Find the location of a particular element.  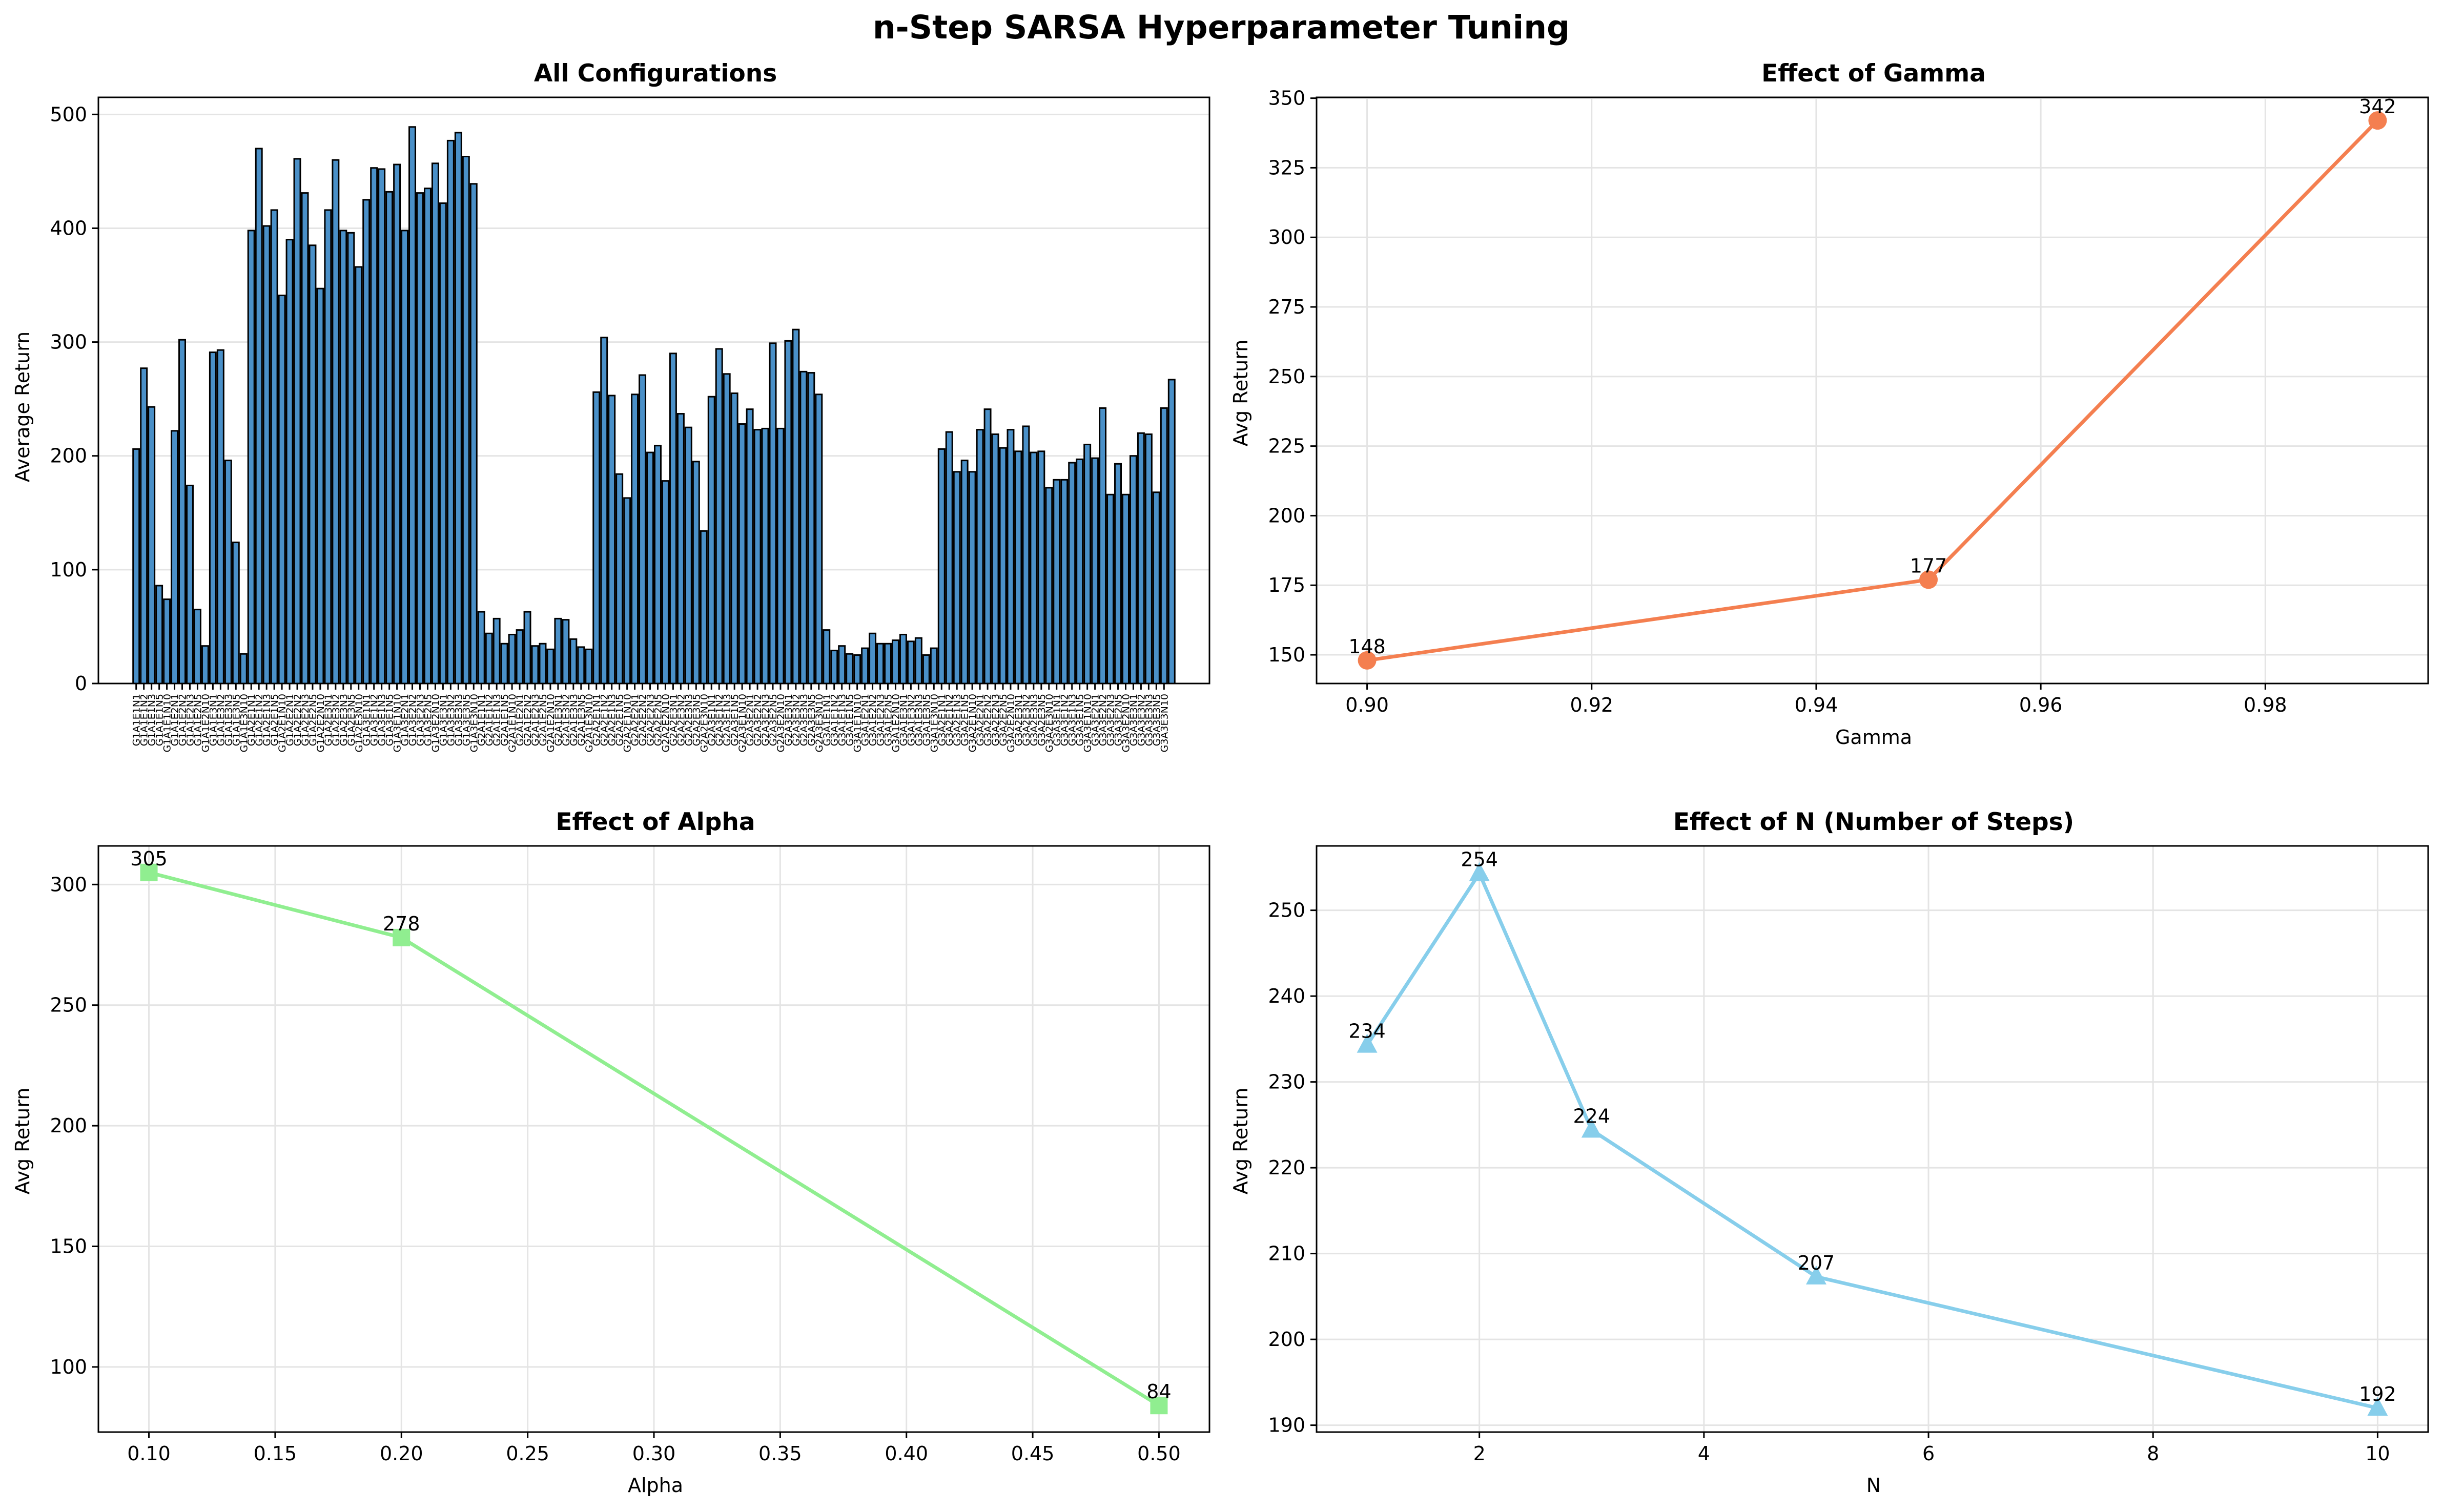

x-tick-label: G1A1E2N10 is located at coordinates (205, 723).